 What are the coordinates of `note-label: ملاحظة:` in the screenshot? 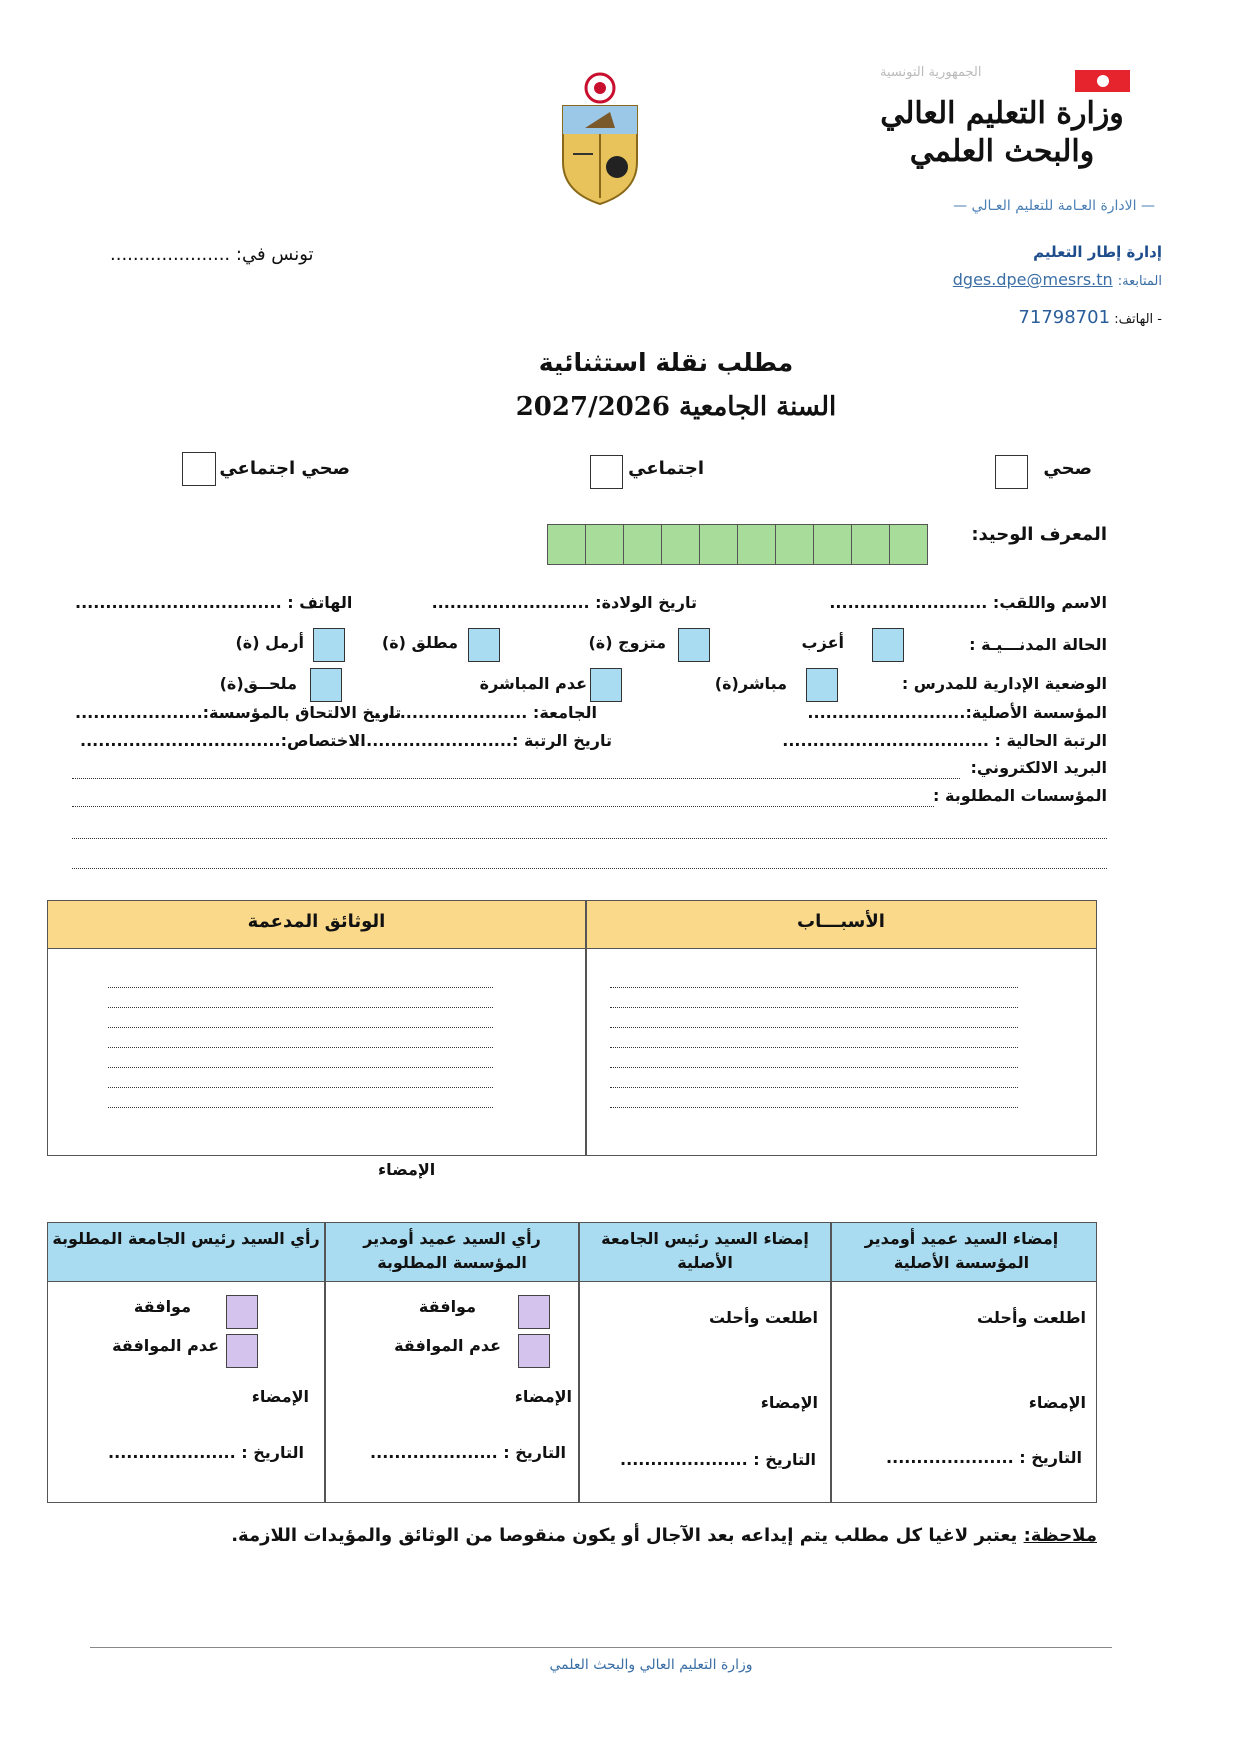 It's located at (1060, 1535).